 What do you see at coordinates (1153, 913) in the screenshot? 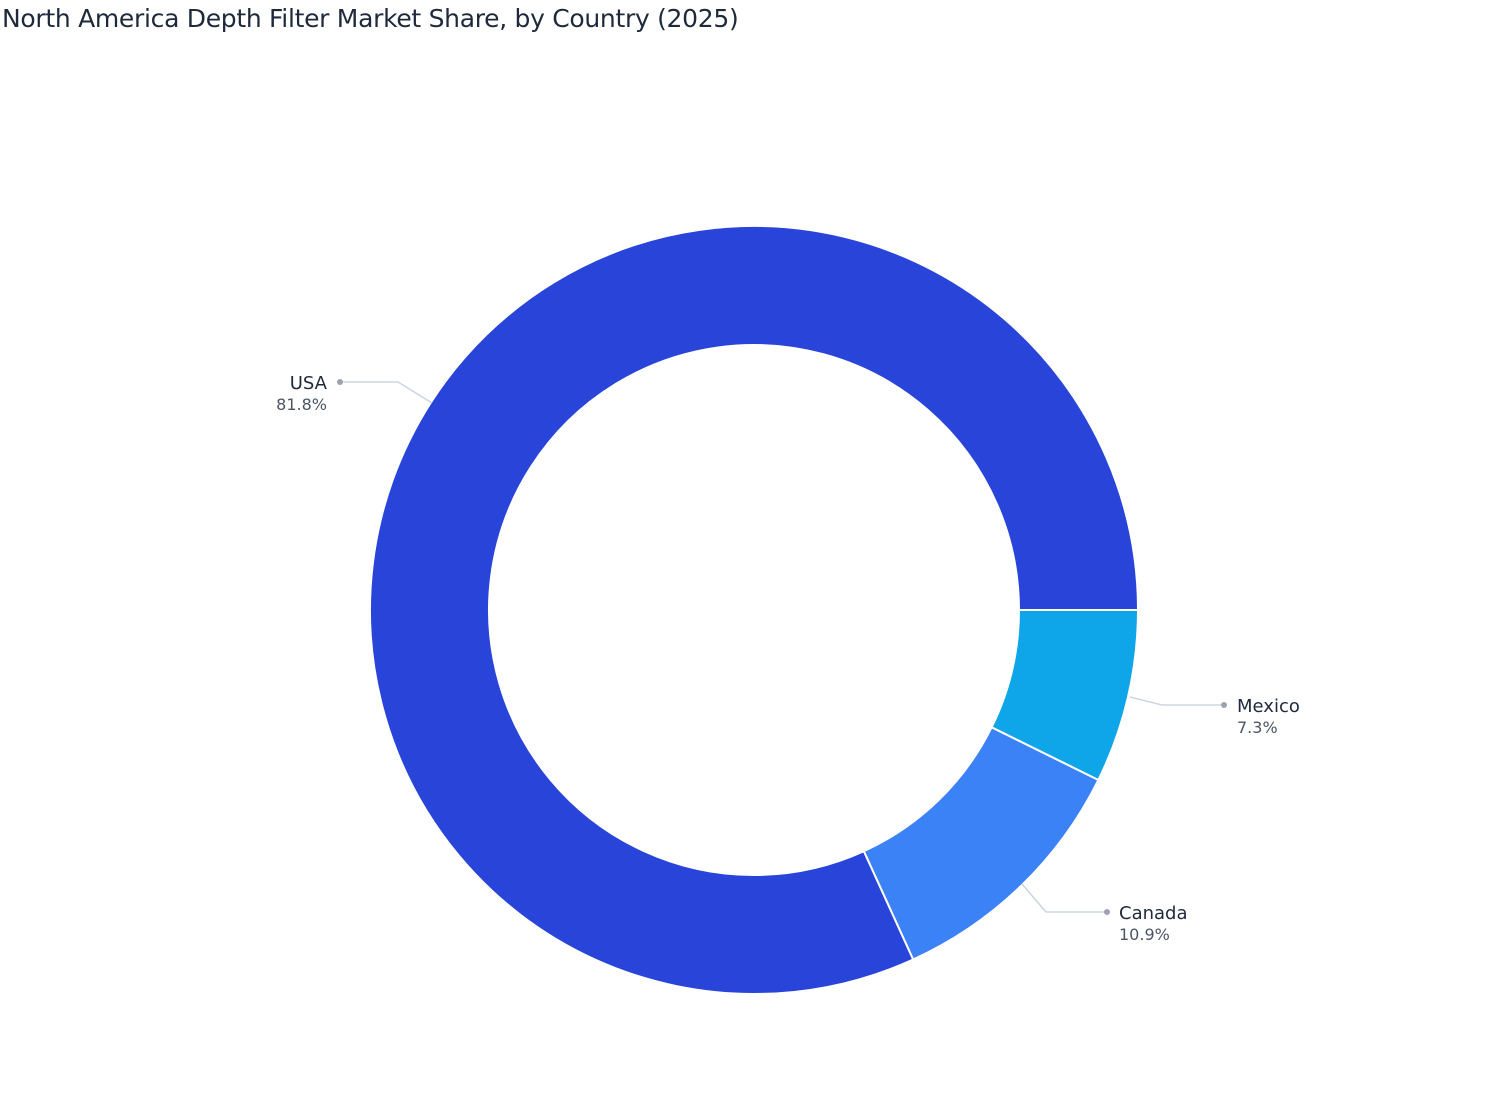
I see `canada-label: Canada` at bounding box center [1153, 913].